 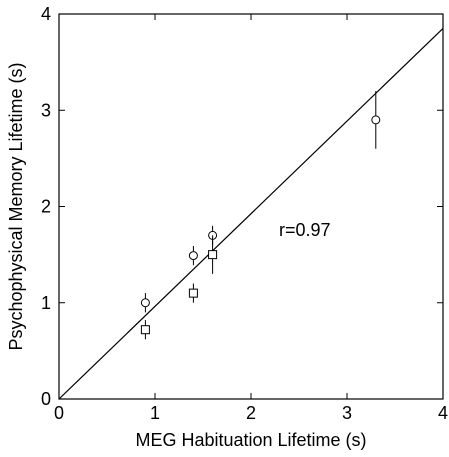 I want to click on x-tick-label: 4, so click(x=443, y=413).